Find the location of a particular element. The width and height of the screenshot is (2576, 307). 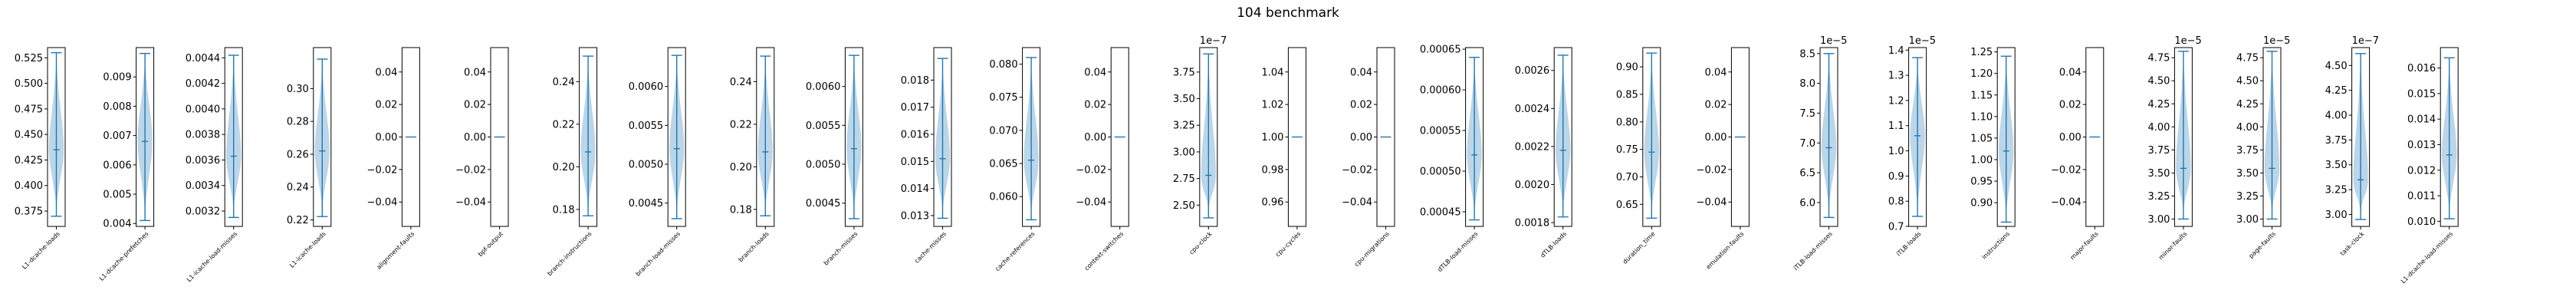

y-tick-label: 0.0044 is located at coordinates (204, 58).